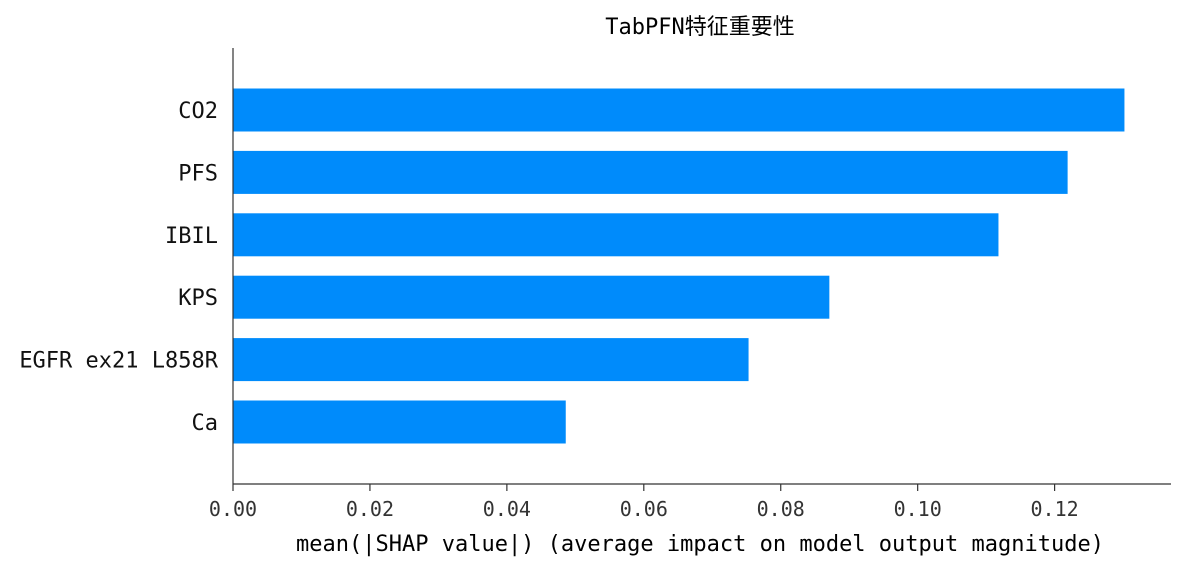 The image size is (1186, 570). I want to click on bar-ca, so click(399, 422).